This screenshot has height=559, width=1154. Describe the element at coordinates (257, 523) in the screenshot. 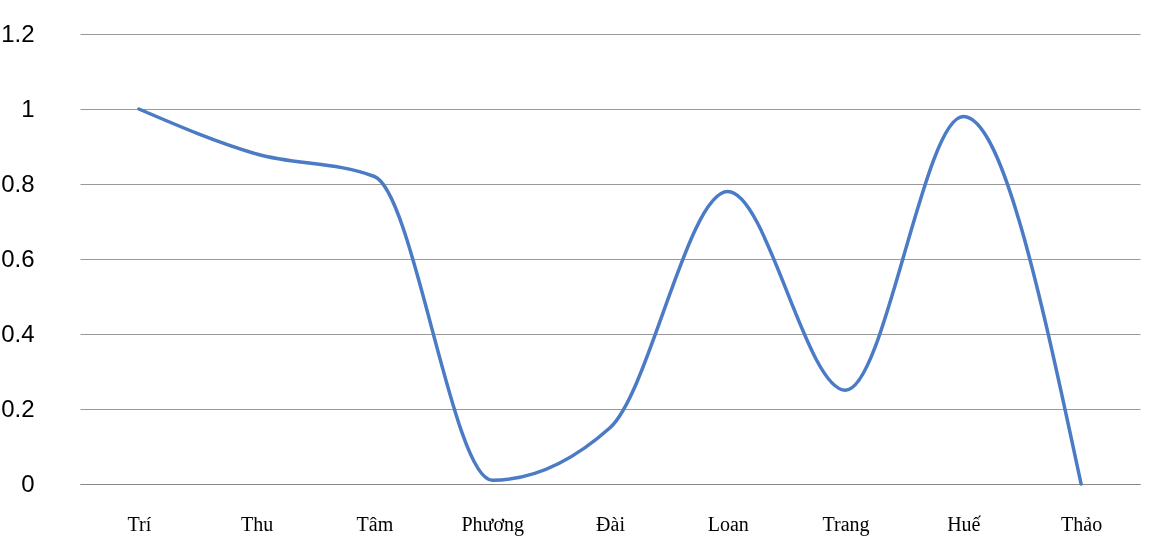

I see `x-tick-label: Thu` at that location.